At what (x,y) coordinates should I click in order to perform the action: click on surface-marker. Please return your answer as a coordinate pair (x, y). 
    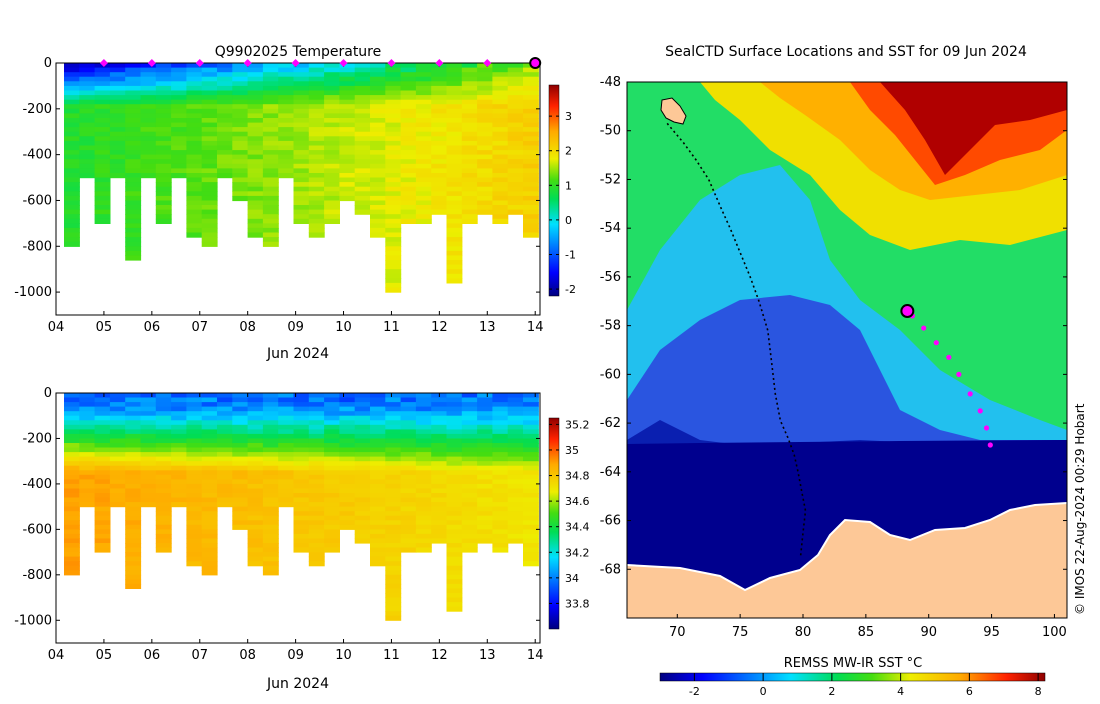
    Looking at the image, I should click on (391, 63).